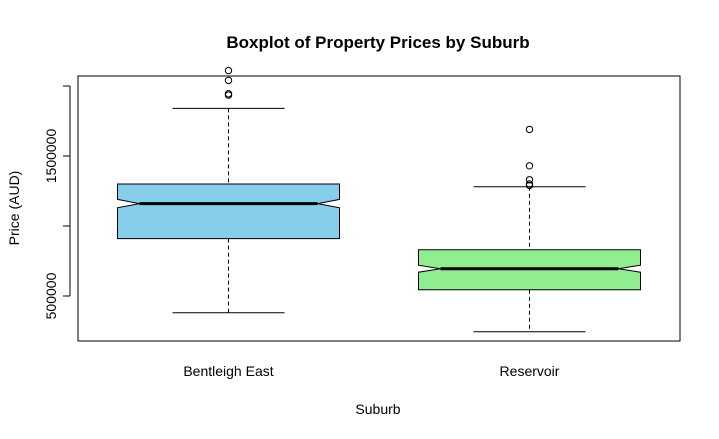  I want to click on x-axis: Bentleigh East Reservoir, so click(371, 371).